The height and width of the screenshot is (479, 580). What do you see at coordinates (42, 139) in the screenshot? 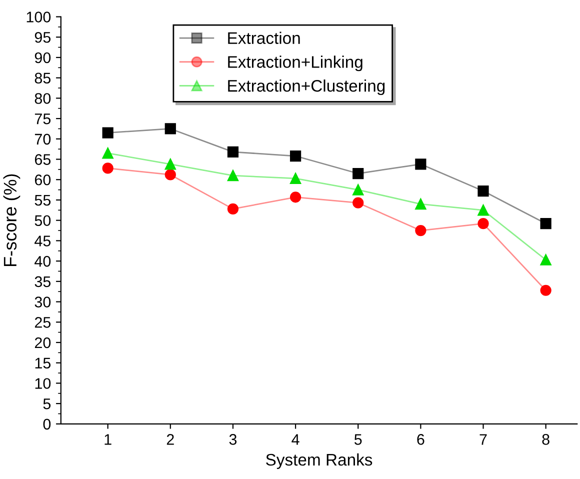
I see `y-tick-label: 70` at bounding box center [42, 139].